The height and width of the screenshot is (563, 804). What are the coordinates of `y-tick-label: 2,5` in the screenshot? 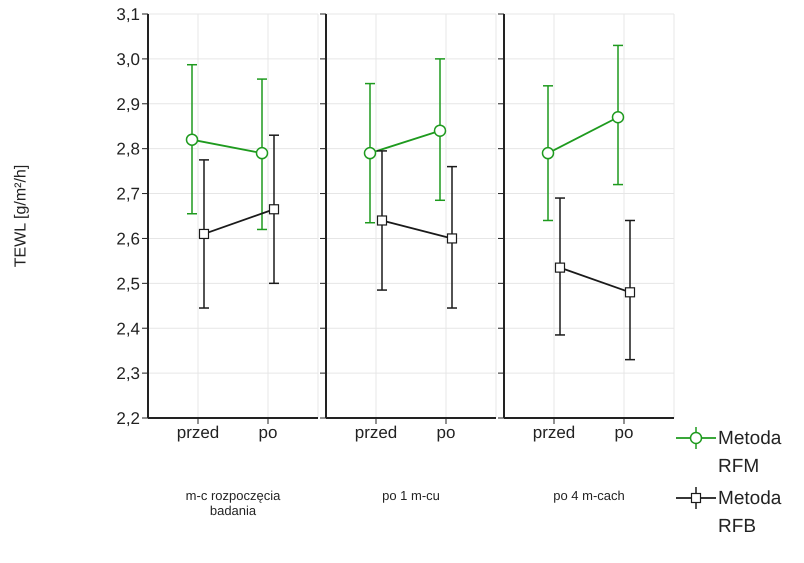 It's located at (128, 284).